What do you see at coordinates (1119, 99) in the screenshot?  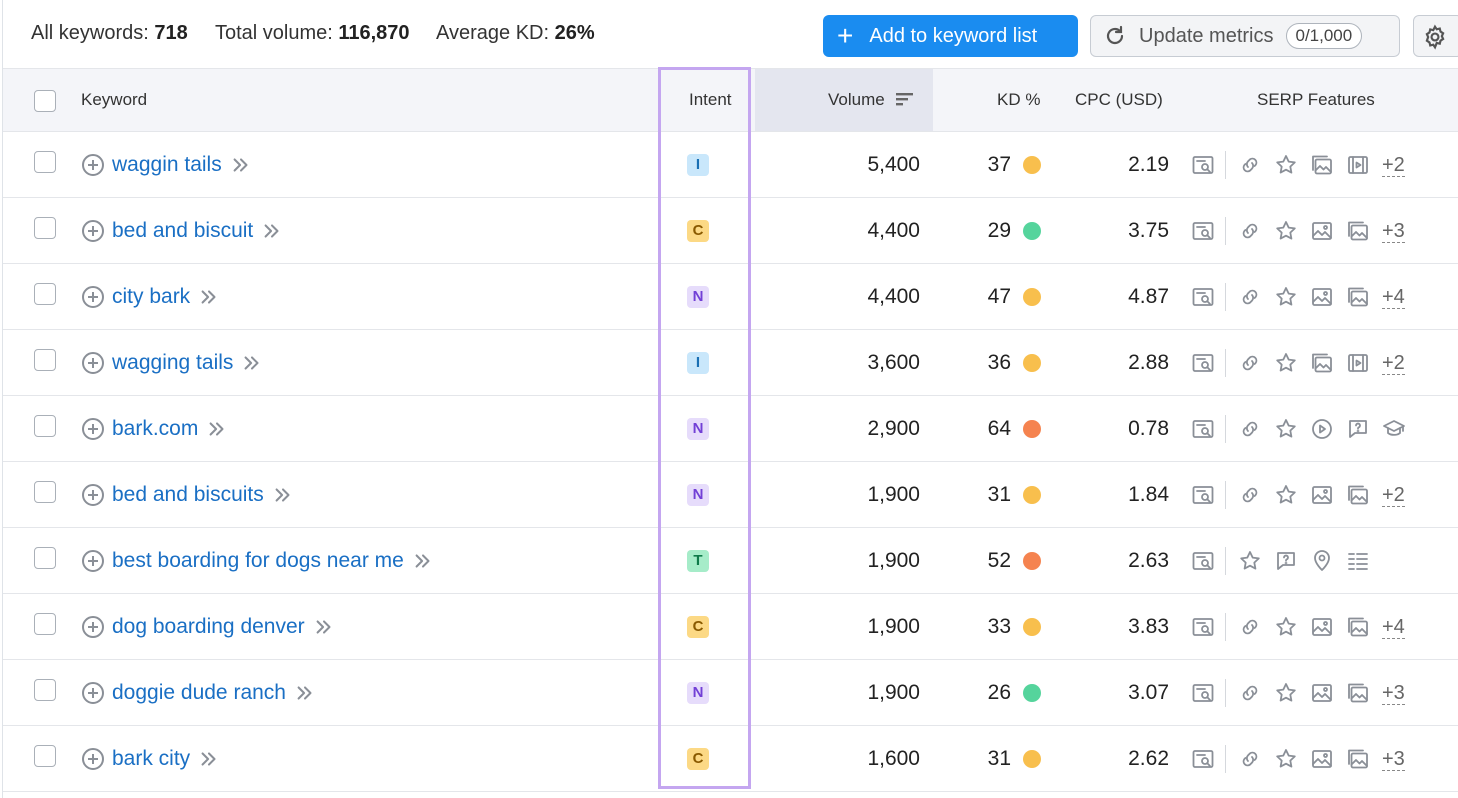 I see `column-header-cpc: CPC (USD)` at bounding box center [1119, 99].